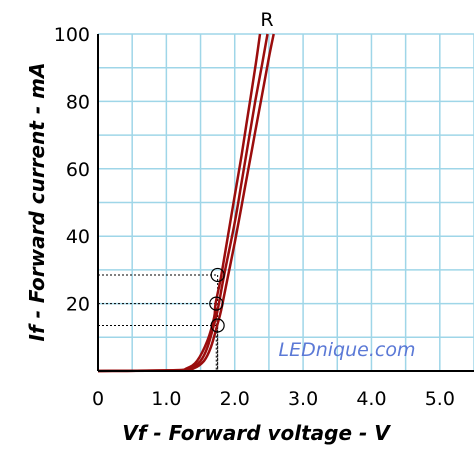  I want to click on x-axis-label: Vf - Forward voltage - V, so click(256, 433).